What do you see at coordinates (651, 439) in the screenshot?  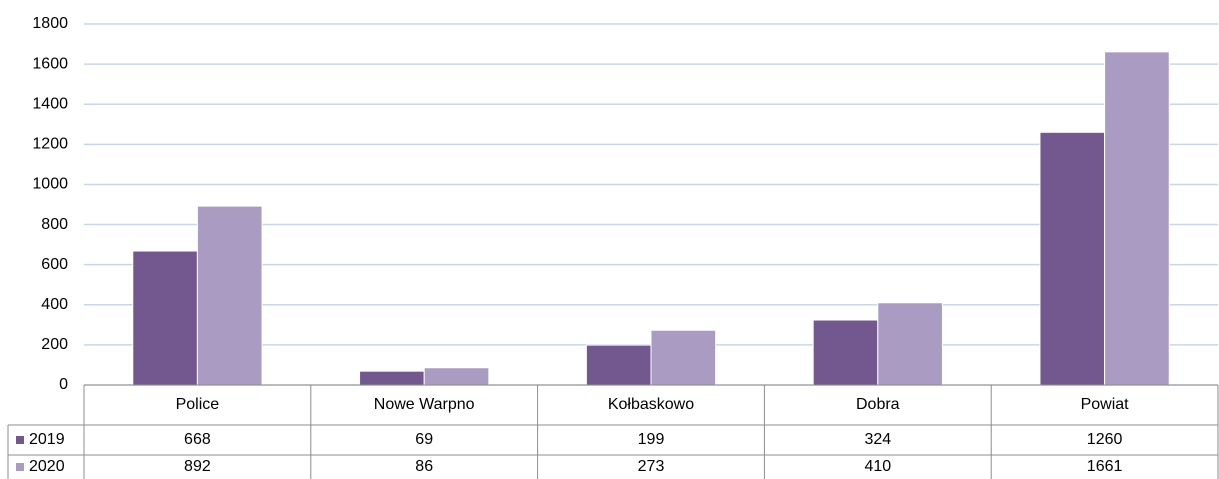 I see `table-value: 199` at bounding box center [651, 439].